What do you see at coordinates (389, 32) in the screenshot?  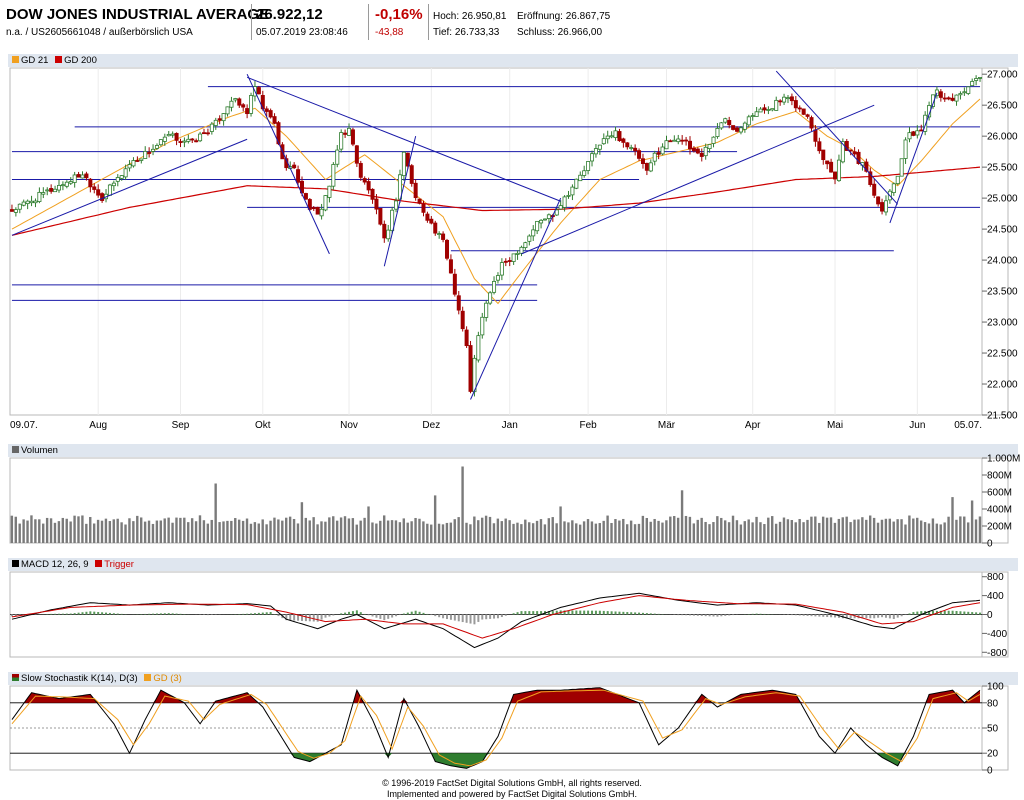 I see `change-absolute: -43,88` at bounding box center [389, 32].